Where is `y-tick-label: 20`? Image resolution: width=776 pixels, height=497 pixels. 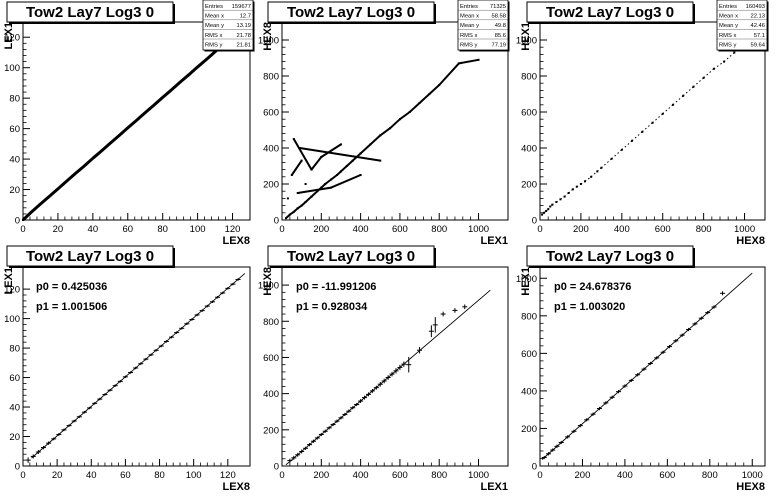
y-tick-label: 20 is located at coordinates (14, 437).